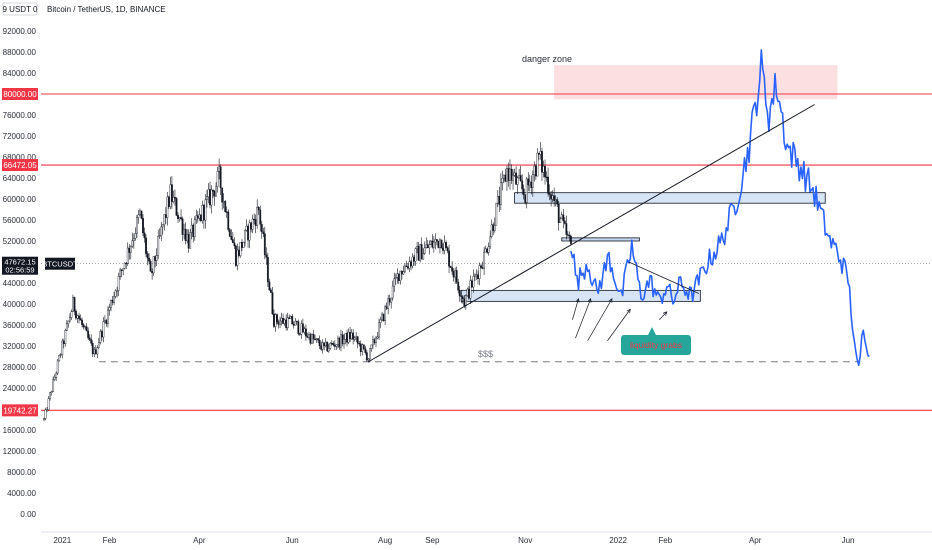 This screenshot has width=932, height=550. What do you see at coordinates (547, 59) in the screenshot?
I see `danger-zone-label: danger zone` at bounding box center [547, 59].